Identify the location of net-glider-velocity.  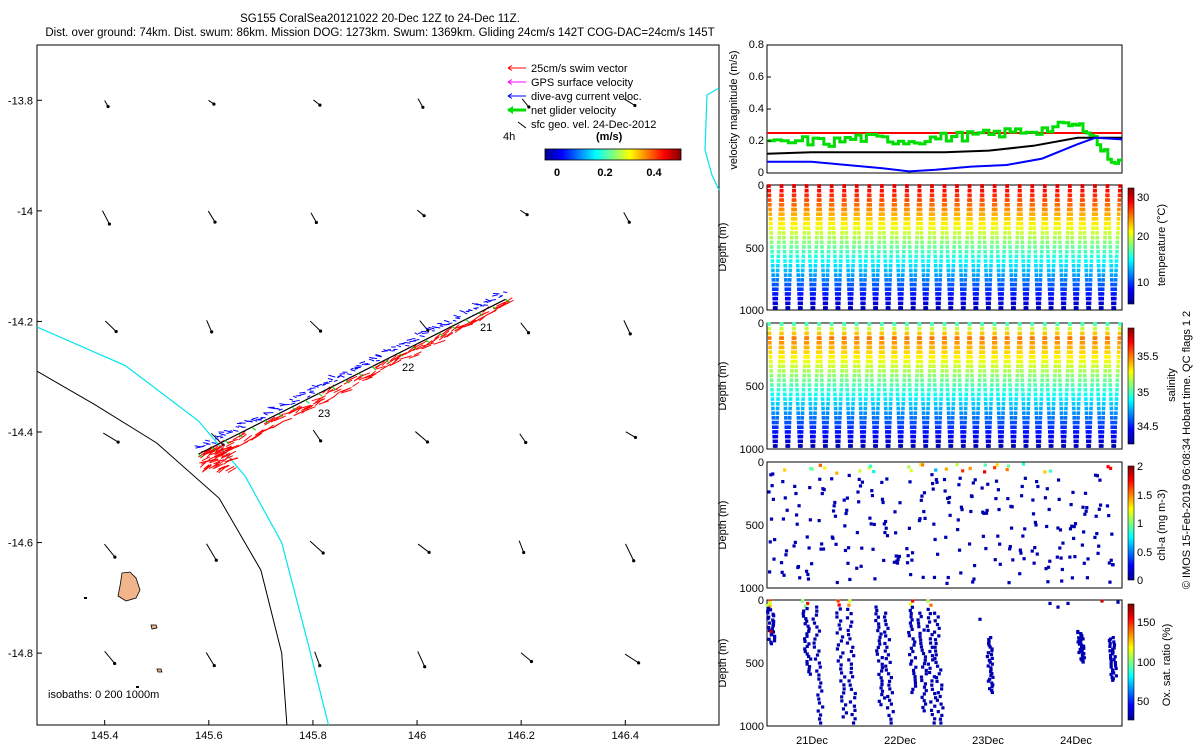
(360, 374).